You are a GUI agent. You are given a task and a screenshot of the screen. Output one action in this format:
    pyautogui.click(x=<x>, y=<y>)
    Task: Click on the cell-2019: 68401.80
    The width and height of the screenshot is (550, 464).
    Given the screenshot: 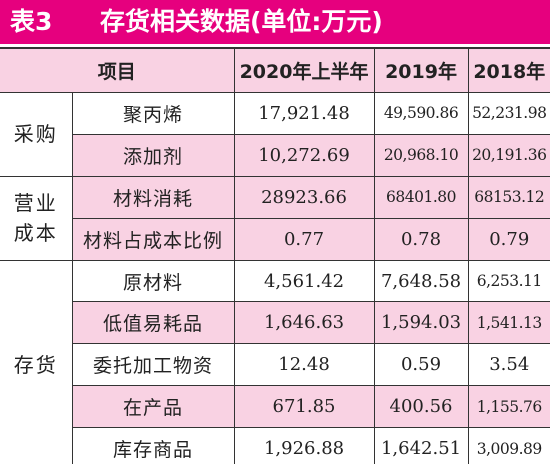 What is the action you would take?
    pyautogui.click(x=421, y=197)
    